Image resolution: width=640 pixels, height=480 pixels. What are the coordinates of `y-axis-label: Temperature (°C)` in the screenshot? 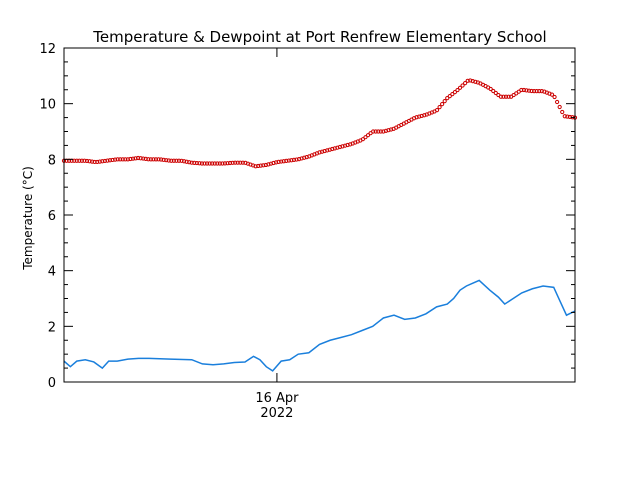 It's located at (28, 218).